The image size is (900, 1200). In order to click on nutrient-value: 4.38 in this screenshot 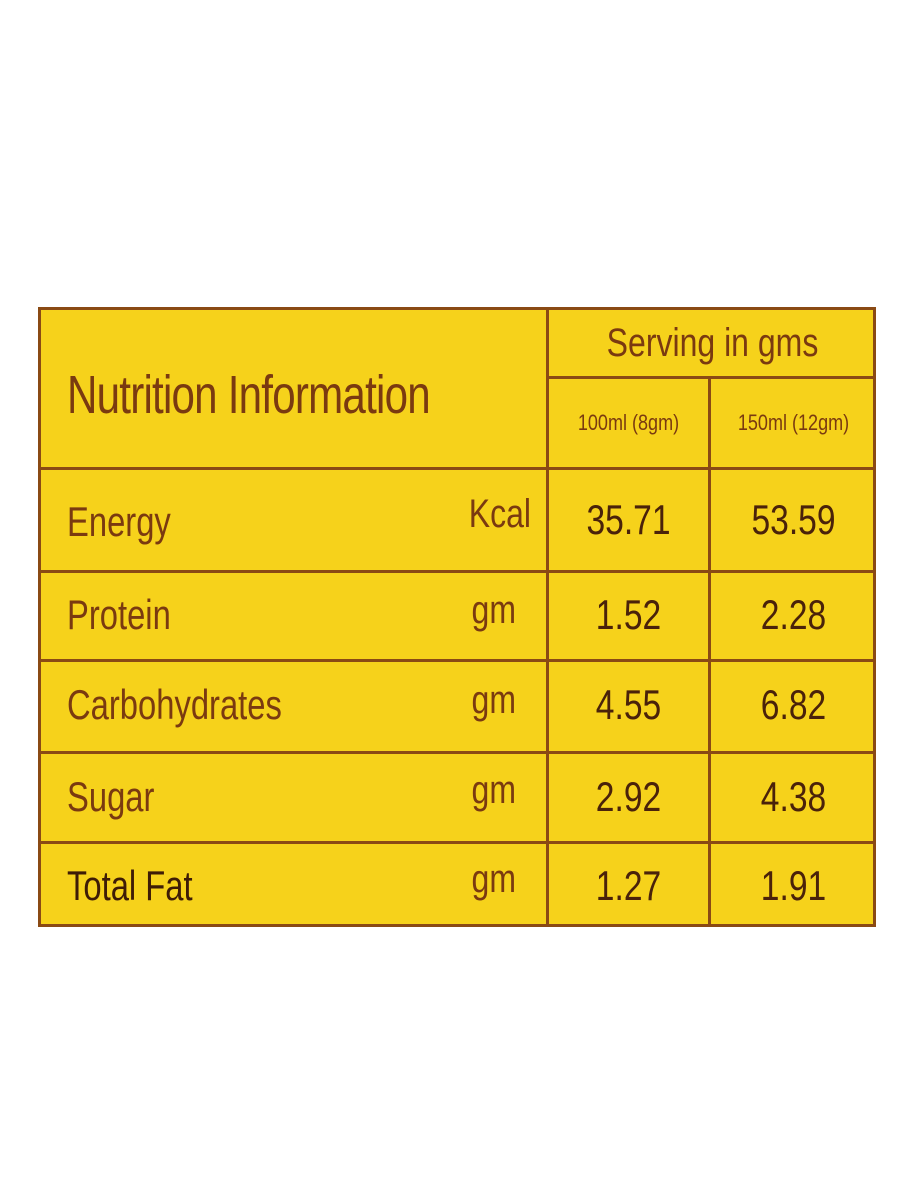, I will do `click(793, 796)`.